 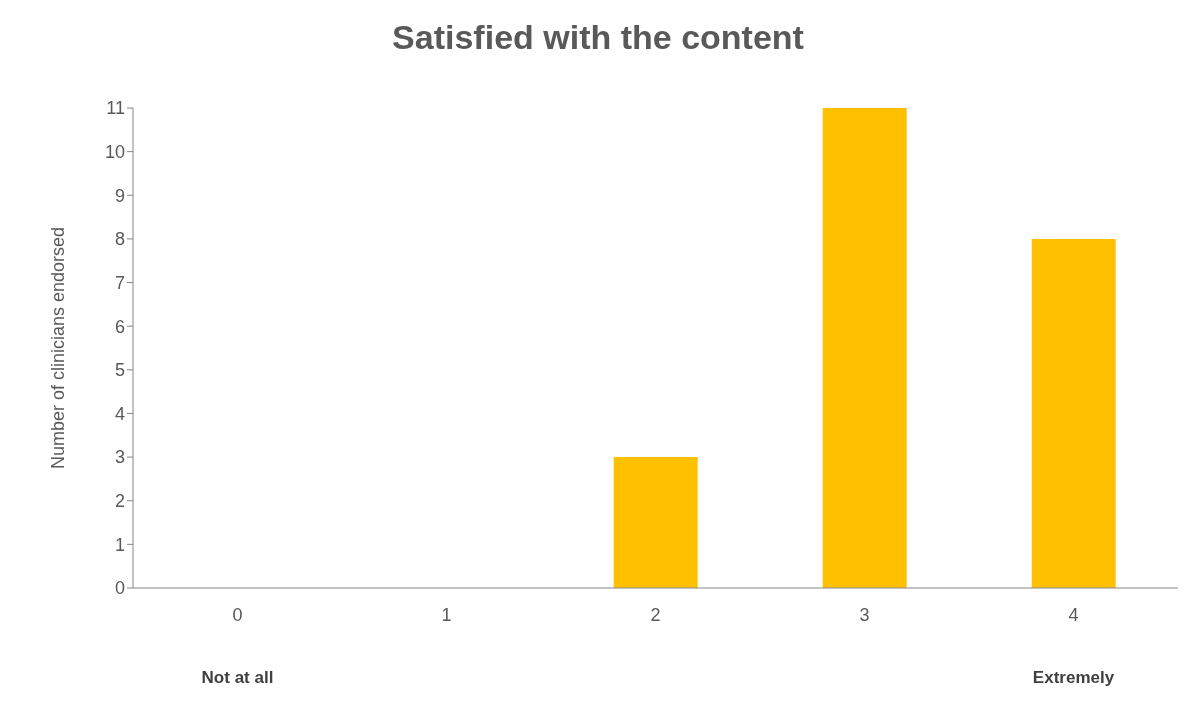 What do you see at coordinates (119, 370) in the screenshot?
I see `y-tick-label: 5` at bounding box center [119, 370].